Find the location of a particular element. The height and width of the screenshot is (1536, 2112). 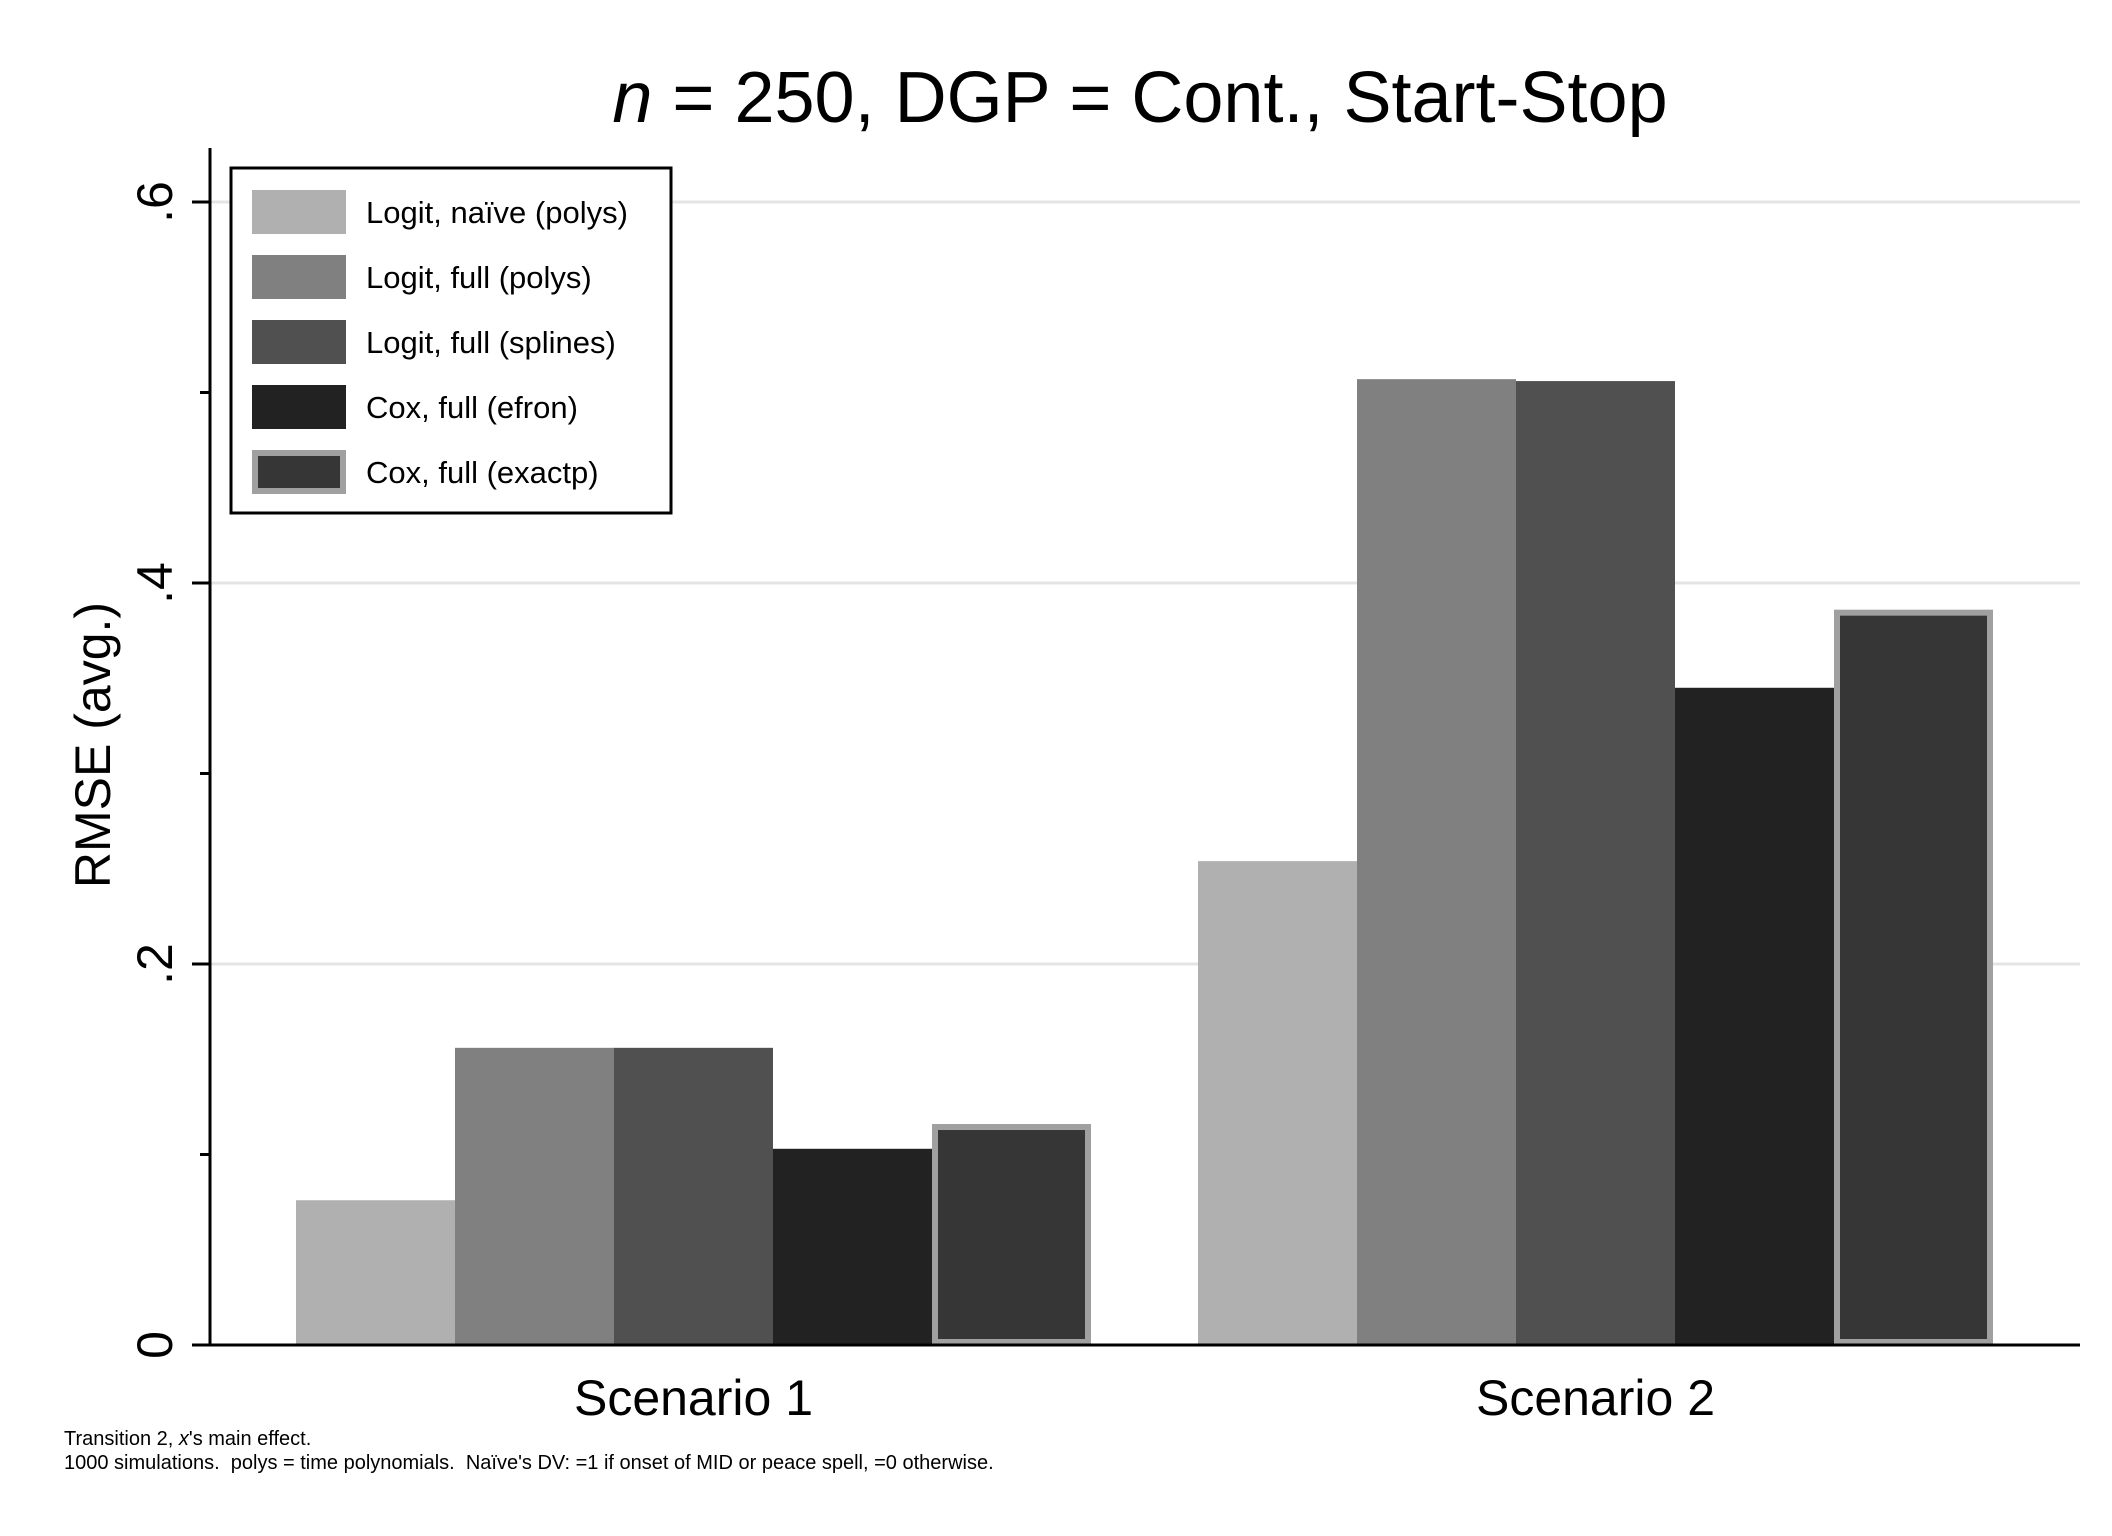

legend-label: Logit, full (polys) is located at coordinates (479, 277).